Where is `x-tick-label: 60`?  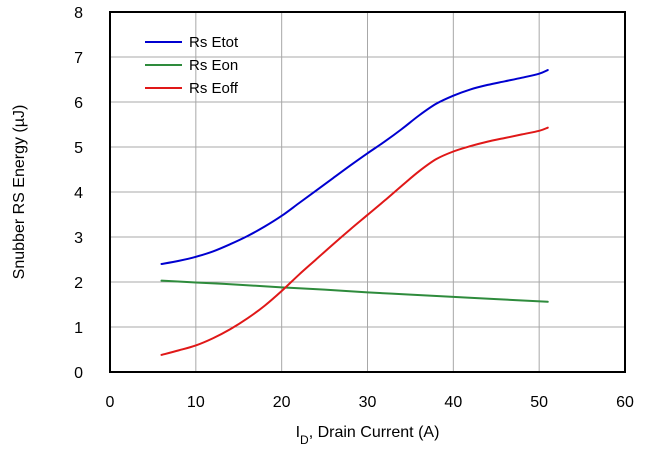 x-tick-label: 60 is located at coordinates (625, 402).